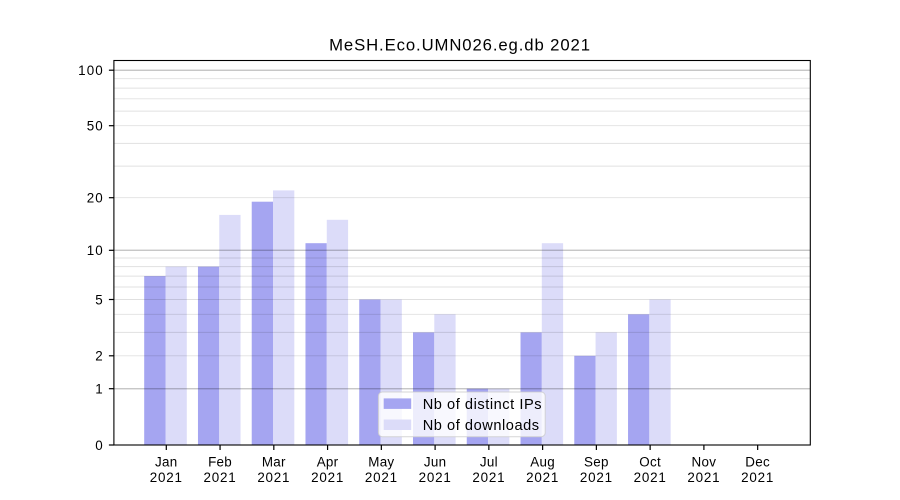 Image resolution: width=900 pixels, height=500 pixels. I want to click on svg-text: Sep, so click(596, 461).